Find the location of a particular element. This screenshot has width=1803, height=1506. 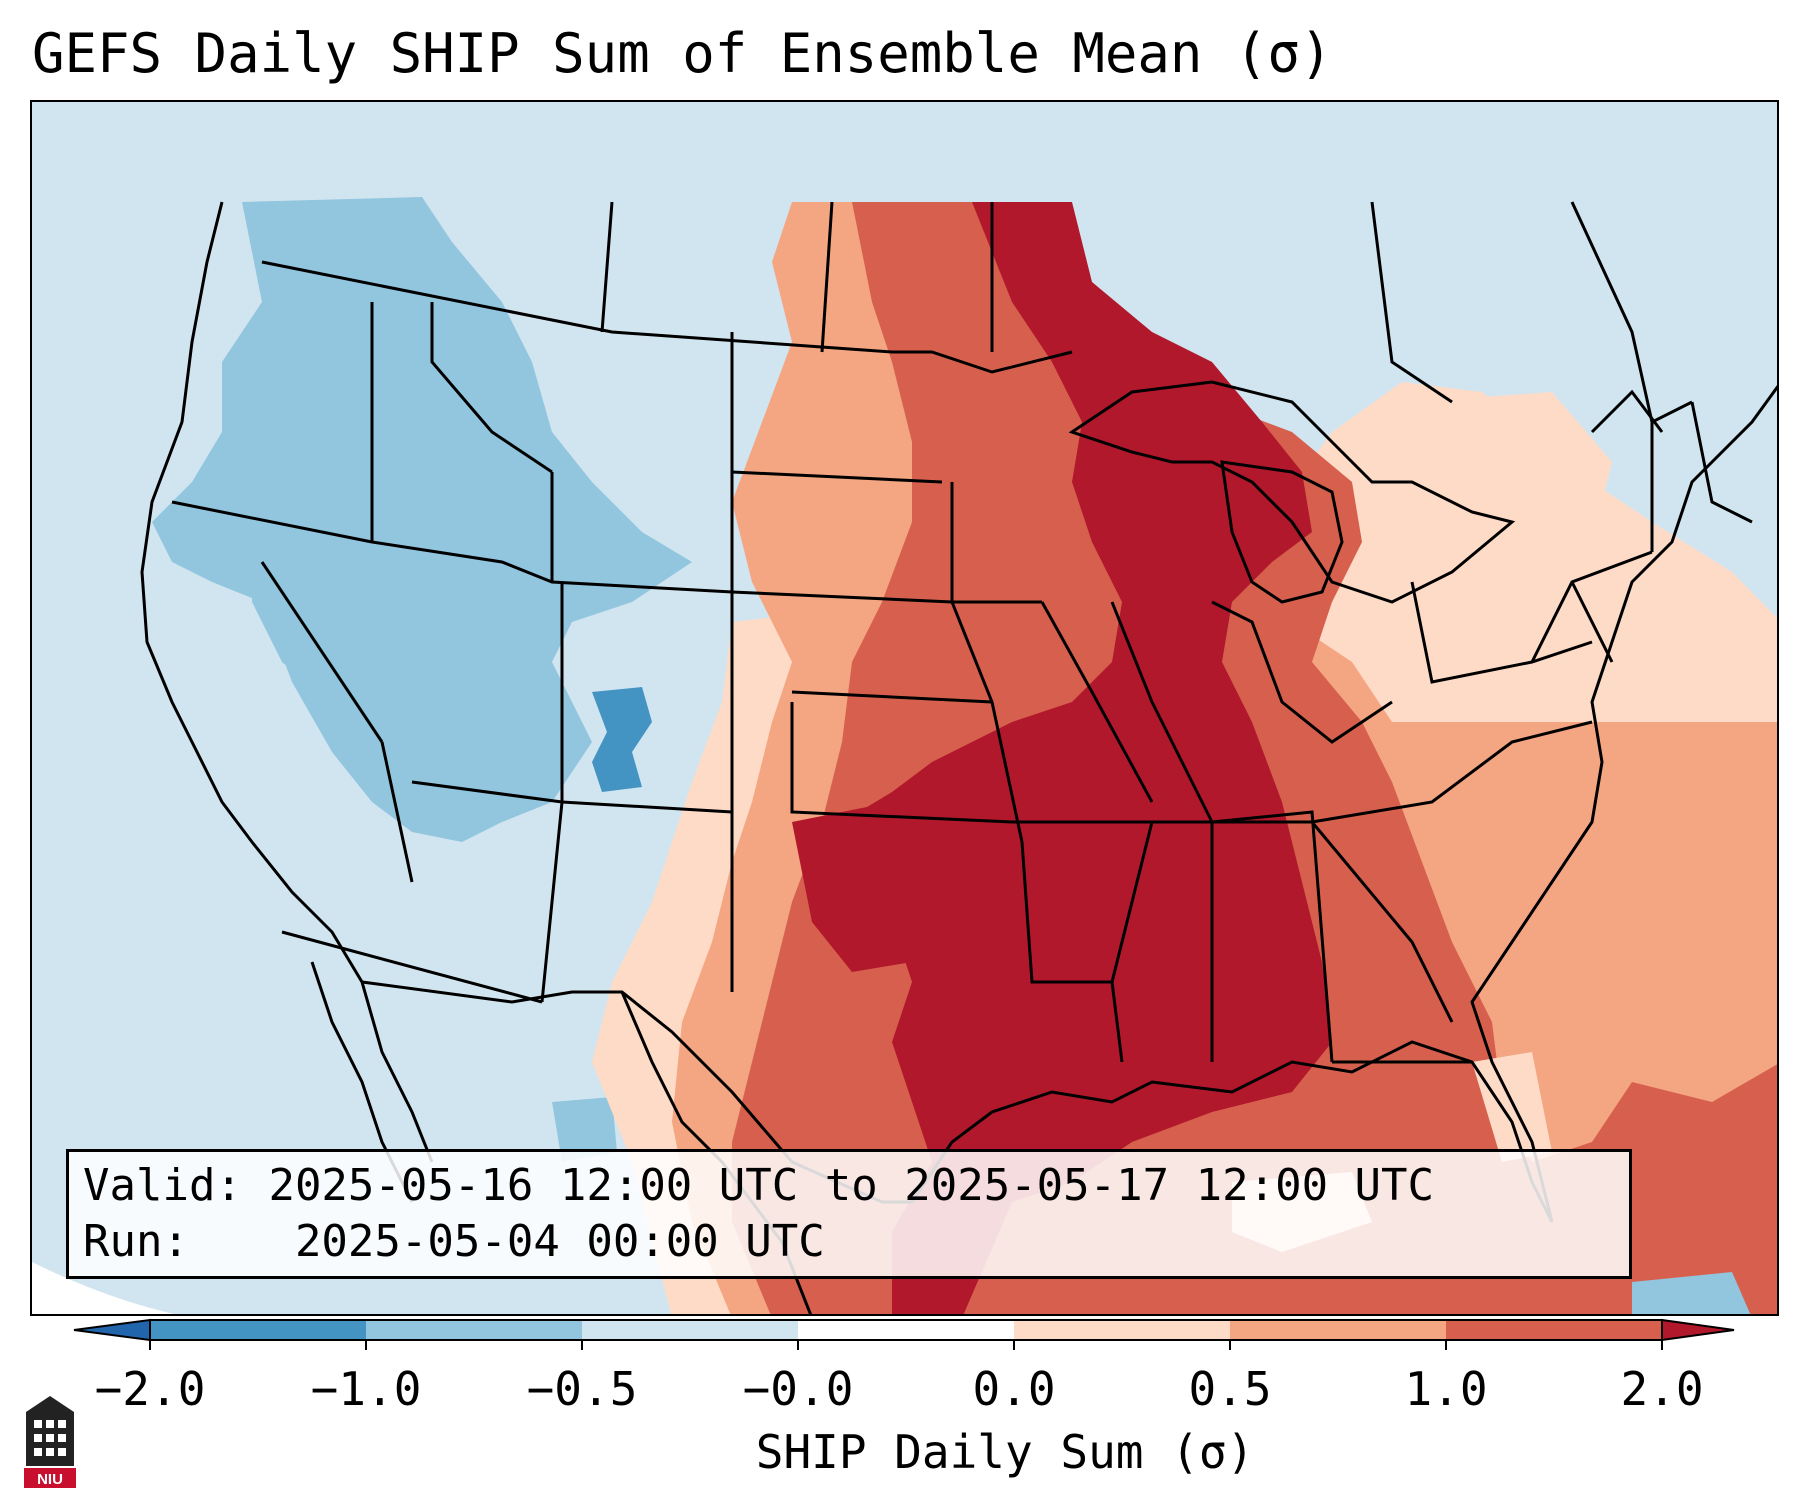

colorbar-tick-label: 0.5 is located at coordinates (1230, 1389).